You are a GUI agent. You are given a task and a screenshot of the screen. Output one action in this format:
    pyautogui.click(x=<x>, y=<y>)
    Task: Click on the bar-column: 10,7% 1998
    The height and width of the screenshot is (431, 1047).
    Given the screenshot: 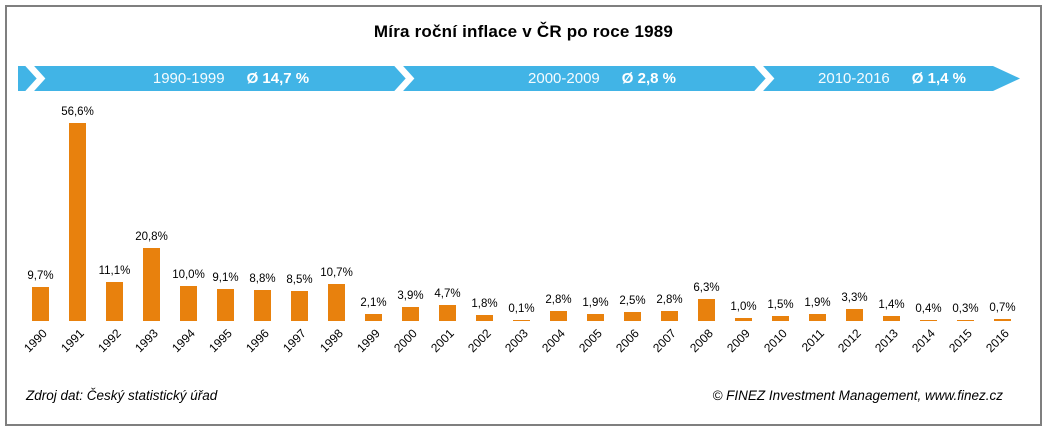 What is the action you would take?
    pyautogui.click(x=336, y=225)
    